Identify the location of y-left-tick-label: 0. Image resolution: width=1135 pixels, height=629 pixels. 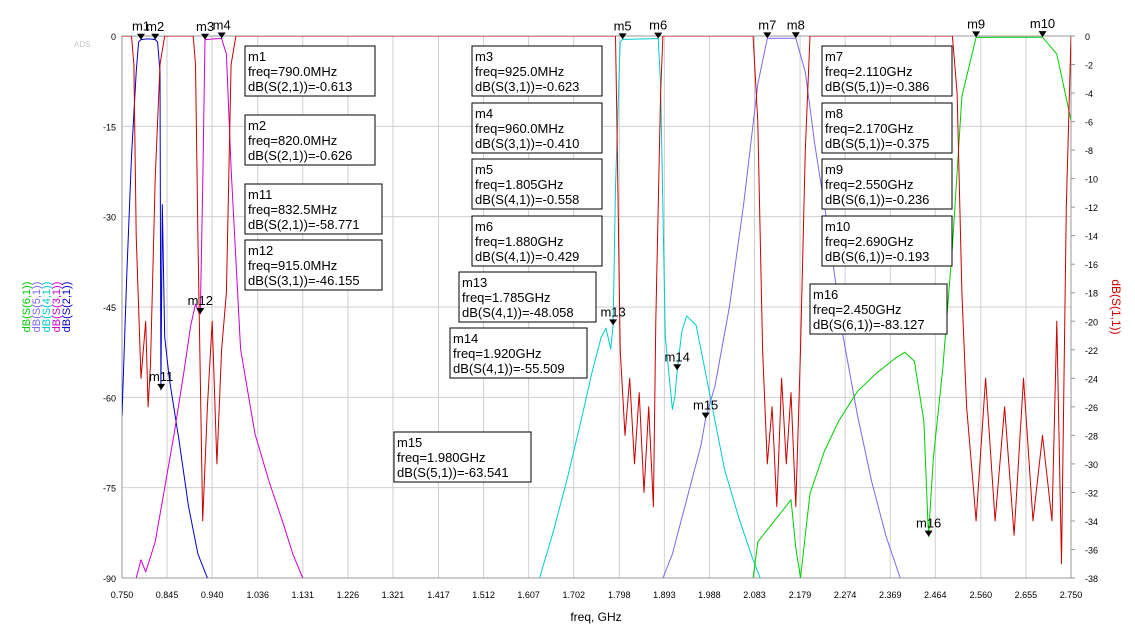
(113, 37).